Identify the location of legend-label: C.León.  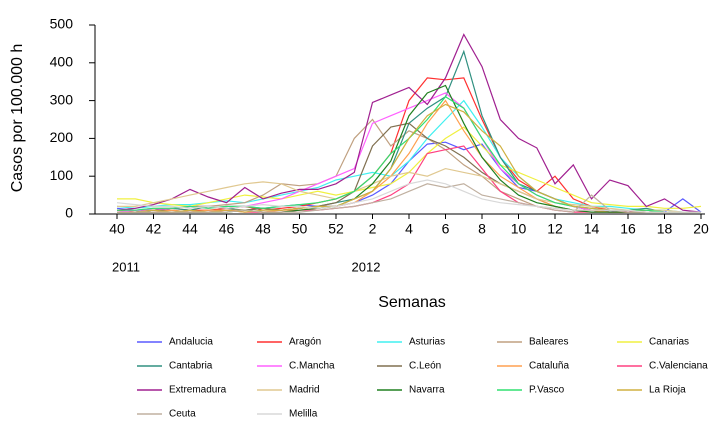
(425, 366).